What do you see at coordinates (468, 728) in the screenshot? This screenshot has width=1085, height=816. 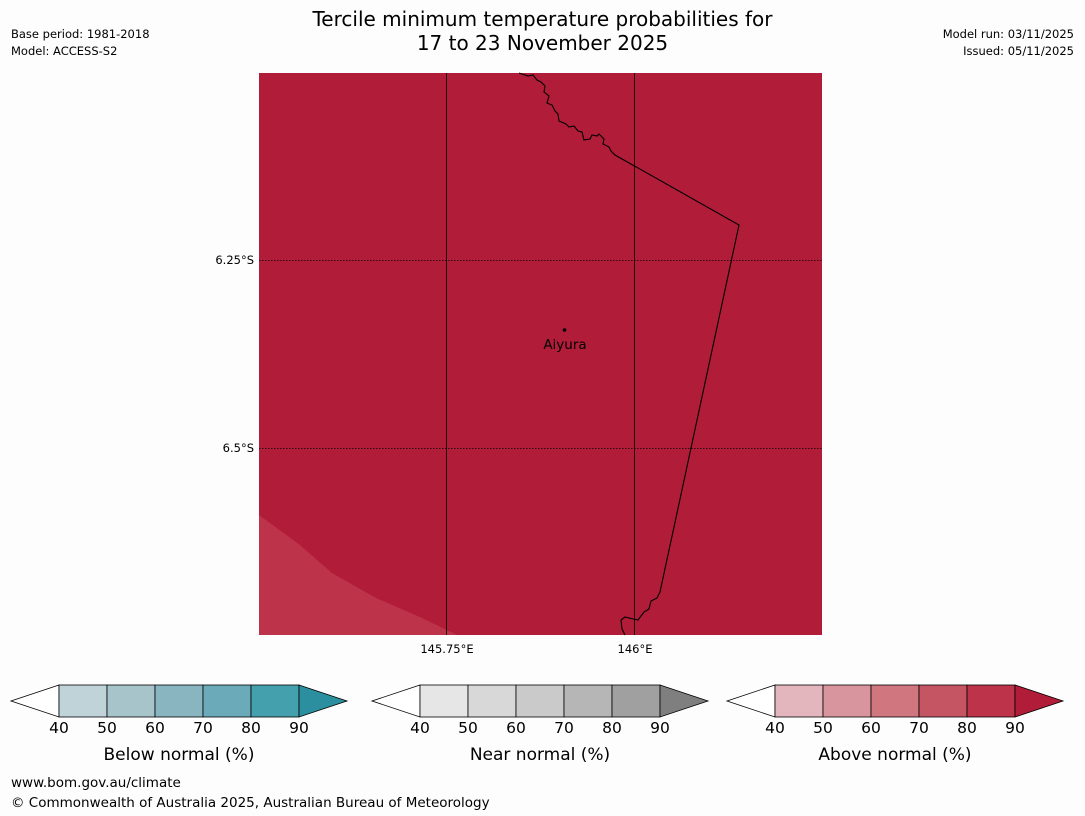 I see `near-tick: 50` at bounding box center [468, 728].